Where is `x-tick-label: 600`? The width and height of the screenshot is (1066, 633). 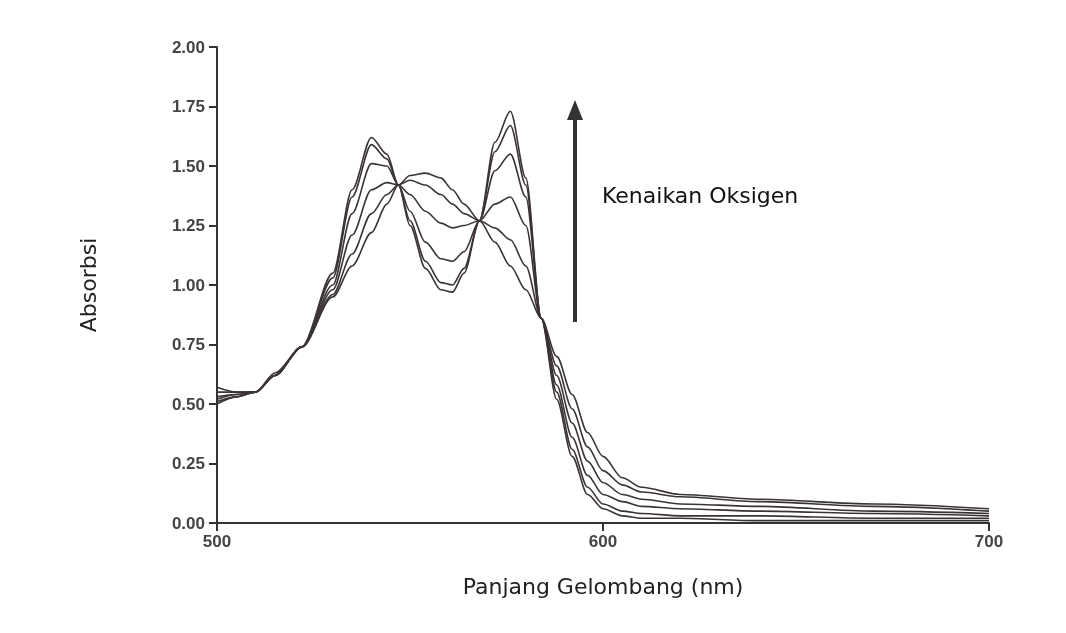 x-tick-label: 600 is located at coordinates (603, 541).